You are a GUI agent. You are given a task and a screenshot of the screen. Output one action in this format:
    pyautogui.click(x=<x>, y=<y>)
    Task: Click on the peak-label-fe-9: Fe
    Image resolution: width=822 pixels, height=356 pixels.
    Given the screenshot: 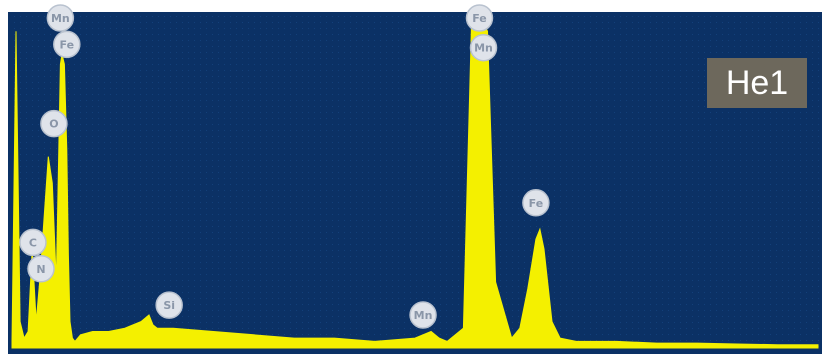 What is the action you would take?
    pyautogui.click(x=536, y=203)
    